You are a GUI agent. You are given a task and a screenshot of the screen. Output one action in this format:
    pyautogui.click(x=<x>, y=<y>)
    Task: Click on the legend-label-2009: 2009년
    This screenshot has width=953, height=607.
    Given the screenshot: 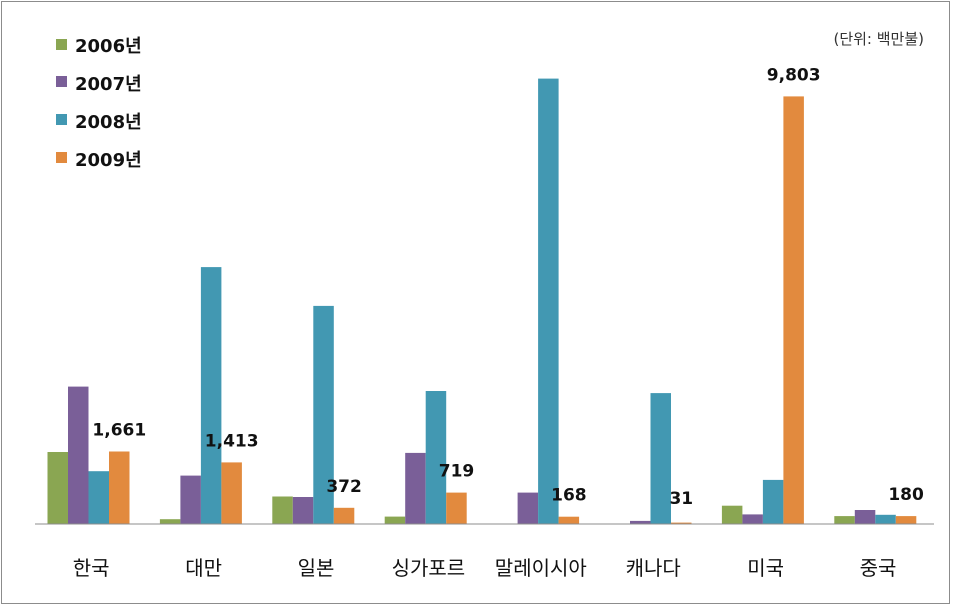 What is the action you would take?
    pyautogui.click(x=108, y=160)
    